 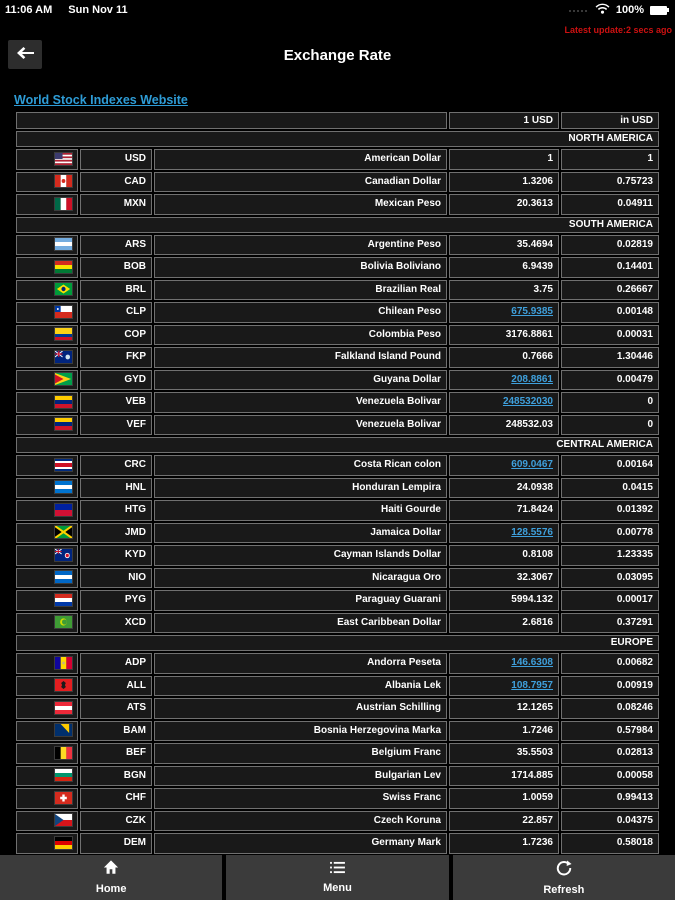 What do you see at coordinates (532, 662) in the screenshot?
I see `rate-link: 146.6308` at bounding box center [532, 662].